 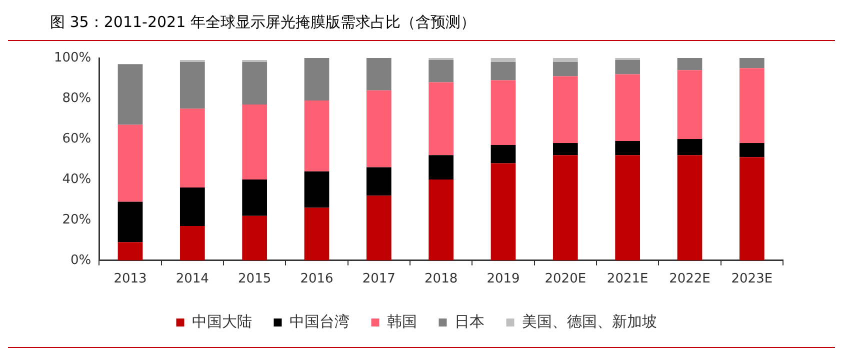 I want to click on x-tick-label: 2015, so click(x=255, y=279).